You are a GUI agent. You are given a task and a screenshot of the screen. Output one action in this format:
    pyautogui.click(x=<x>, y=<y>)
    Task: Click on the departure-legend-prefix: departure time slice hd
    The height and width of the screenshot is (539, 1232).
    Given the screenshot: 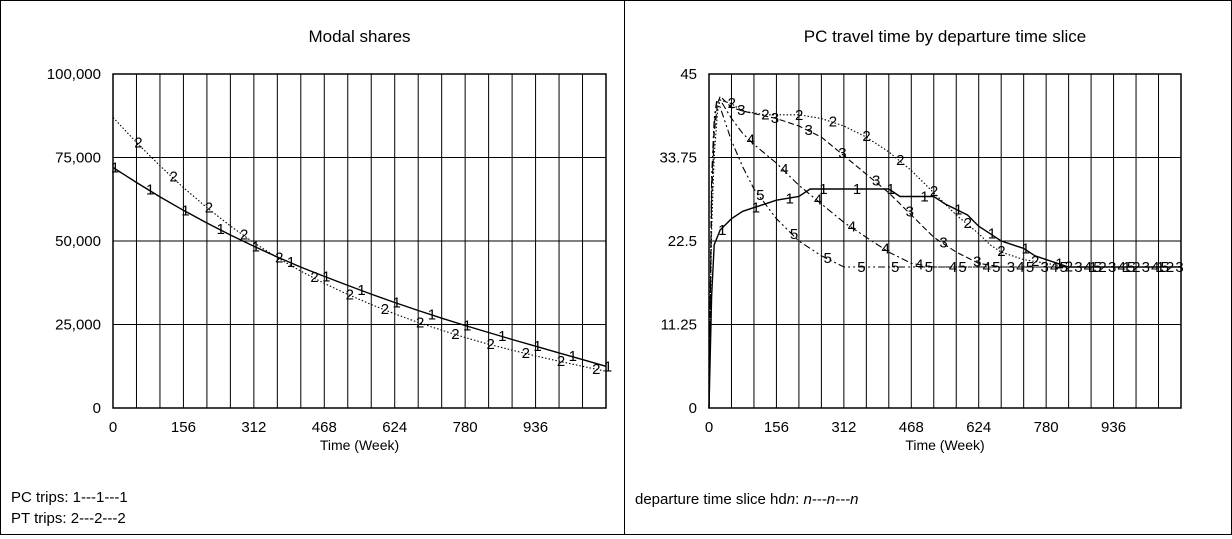 What is the action you would take?
    pyautogui.click(x=711, y=499)
    